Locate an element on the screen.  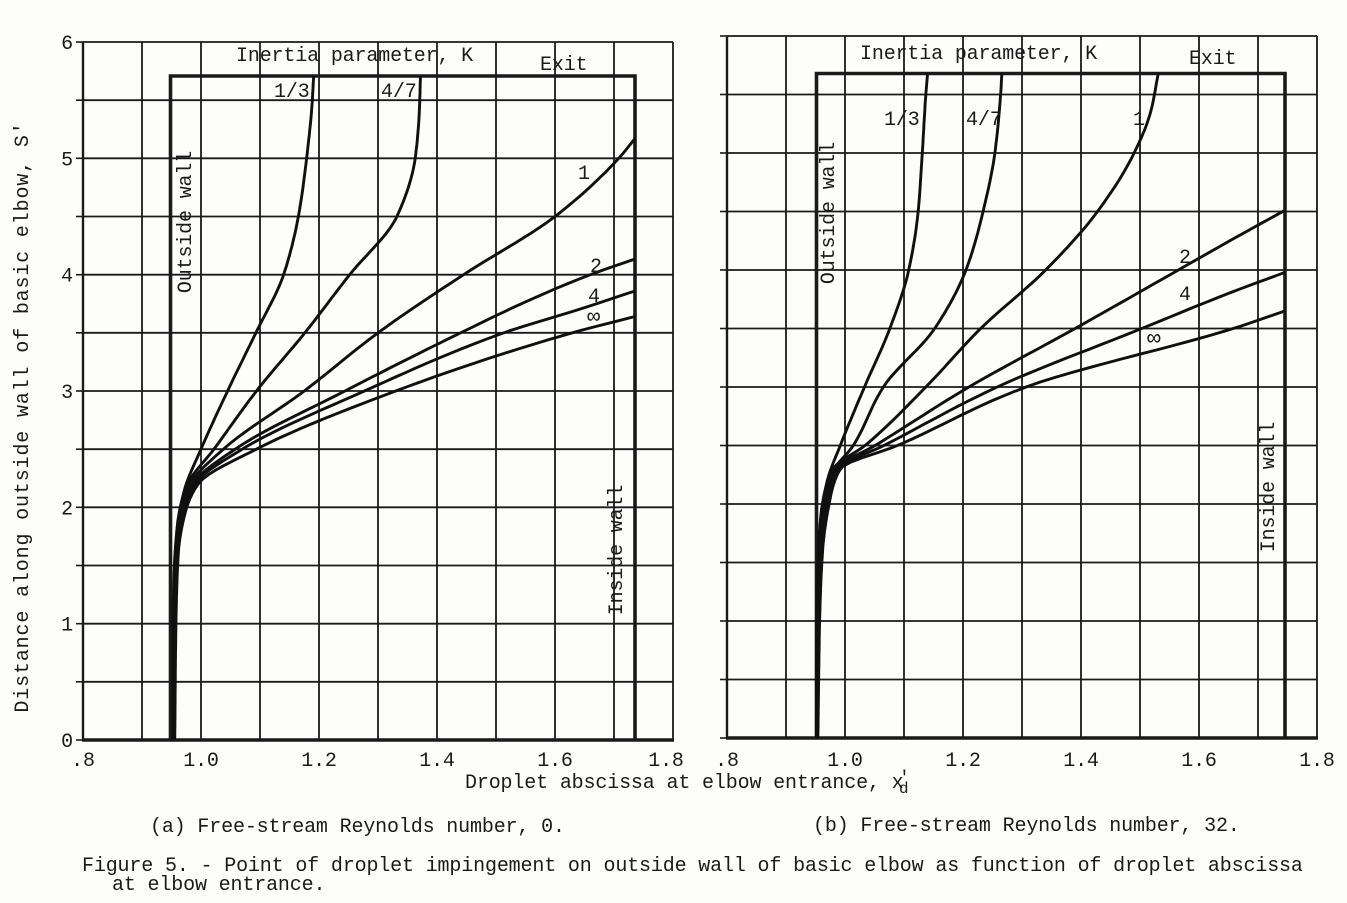
svg-text:(b) Free-stream Reynolds numbe: (b) Free-stream Reynolds number, 32. is located at coordinates (1026, 826).